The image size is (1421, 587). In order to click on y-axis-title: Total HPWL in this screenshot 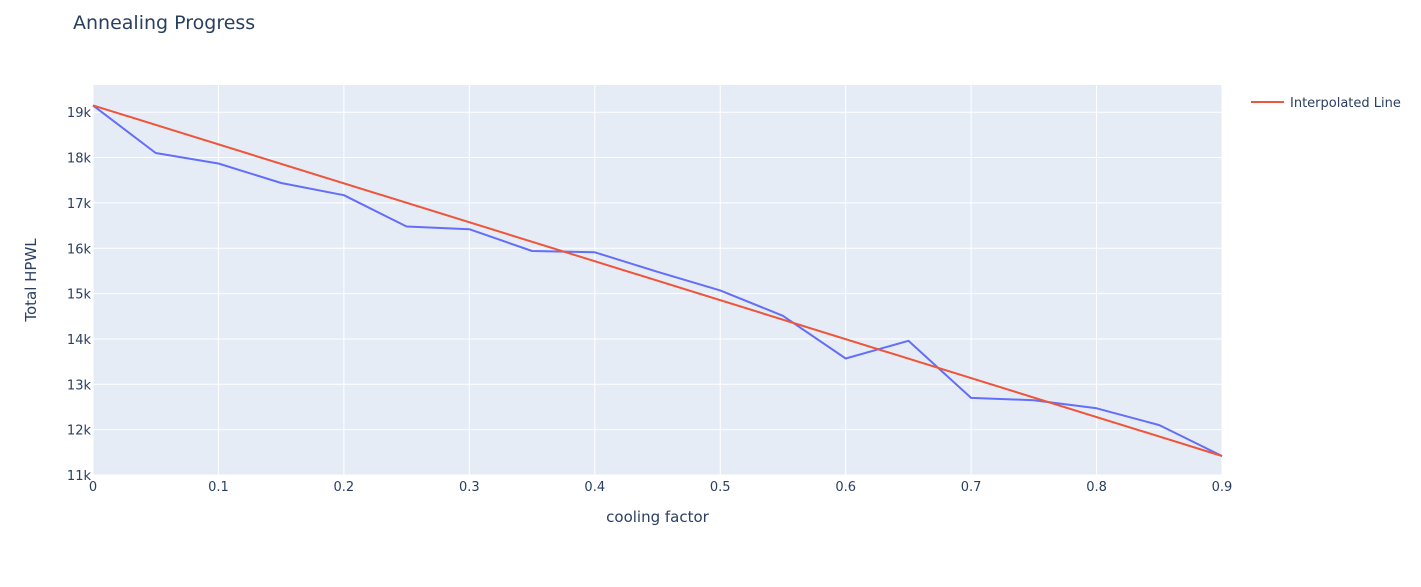, I will do `click(31, 280)`.